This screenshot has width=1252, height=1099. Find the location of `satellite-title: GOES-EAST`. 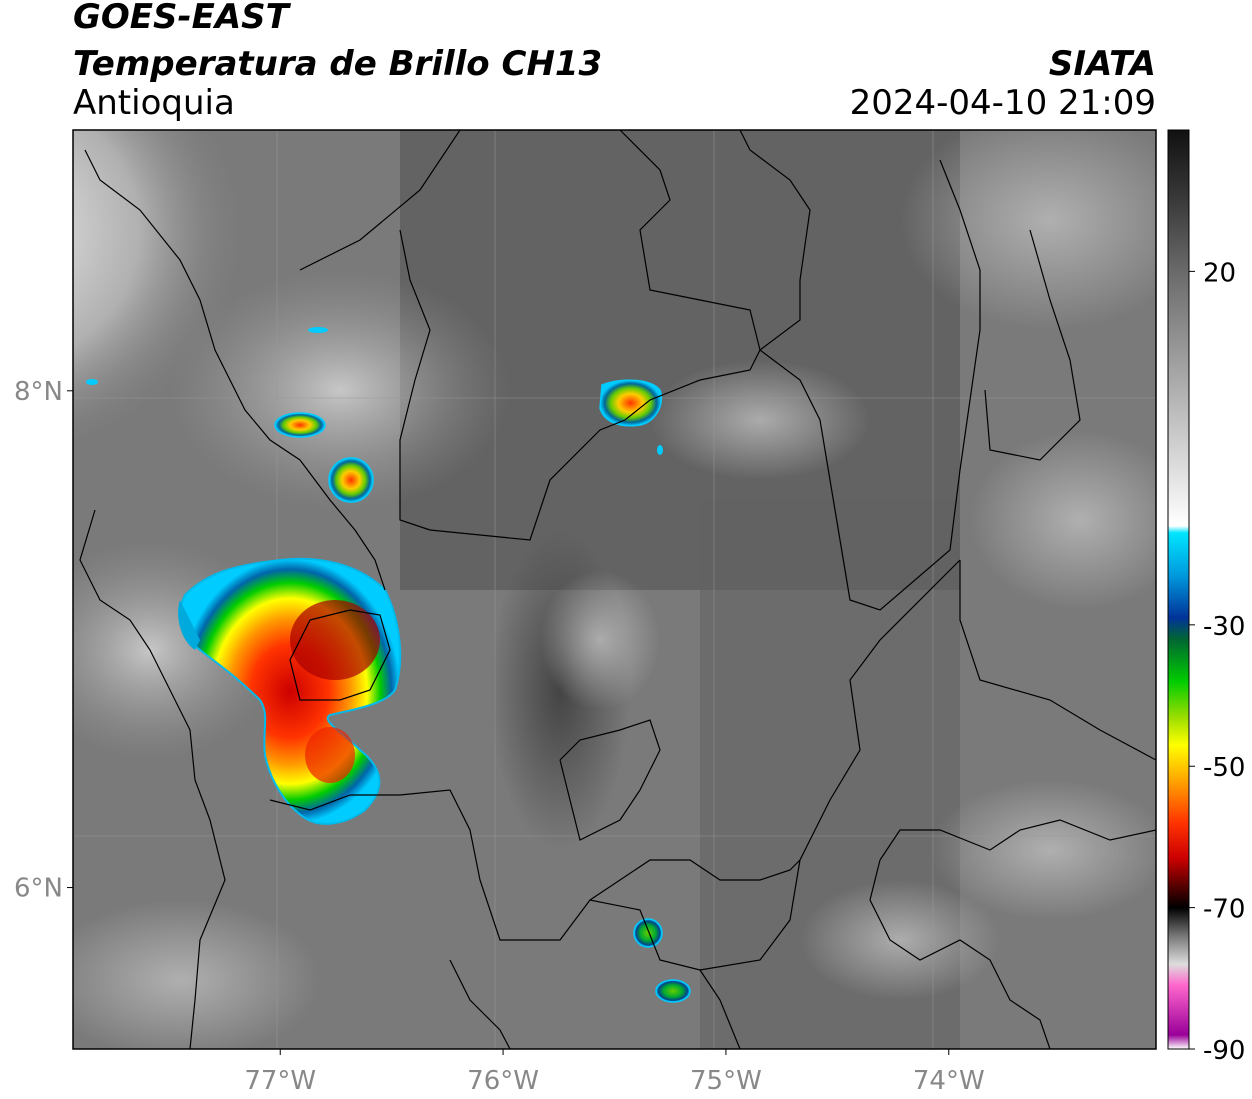

satellite-title: GOES-EAST is located at coordinates (181, 18).